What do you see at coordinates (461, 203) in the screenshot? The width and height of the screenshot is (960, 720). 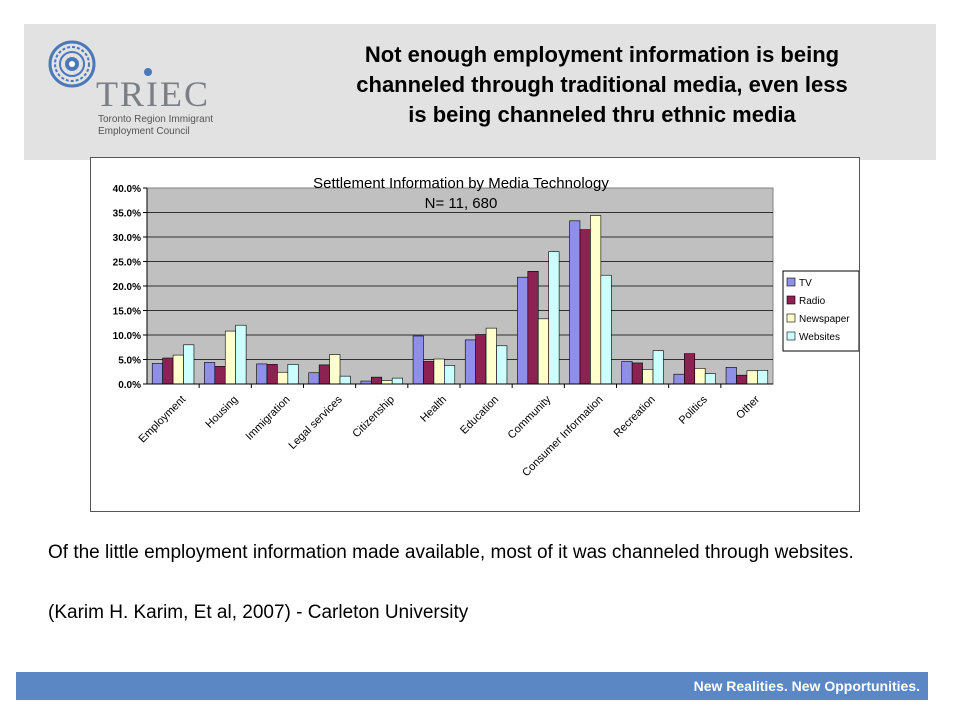 I see `chart-subtitle: N= 11, 680` at bounding box center [461, 203].